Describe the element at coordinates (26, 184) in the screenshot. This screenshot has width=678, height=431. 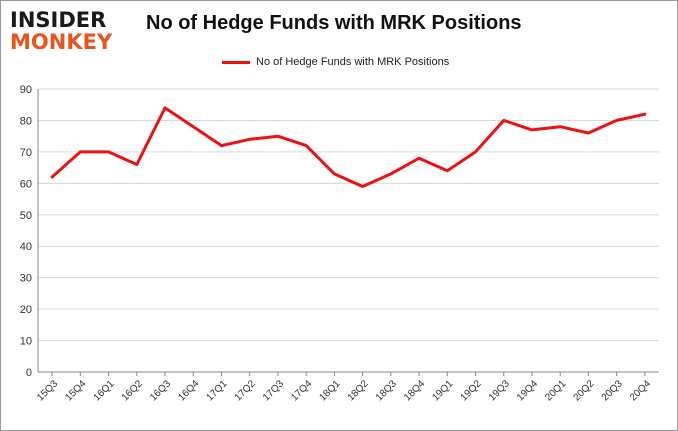
I see `y-tick-label: 60` at that location.